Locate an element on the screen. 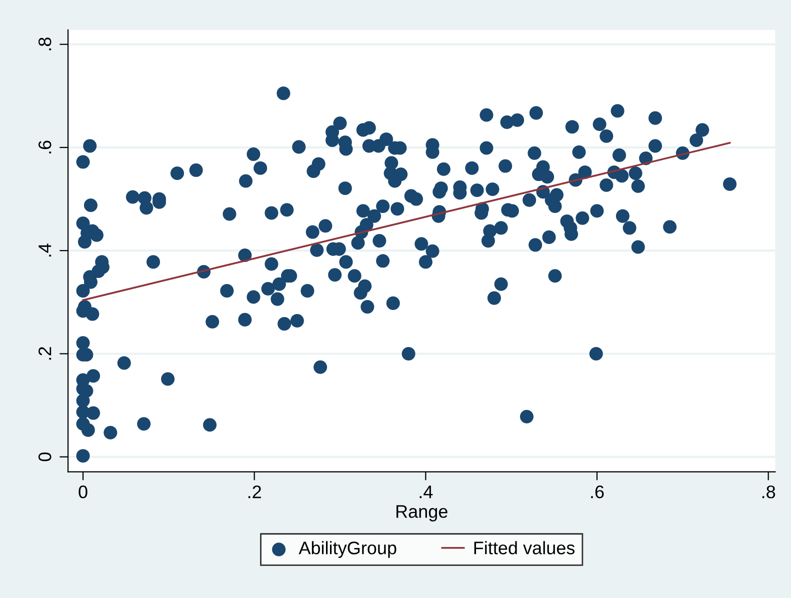 The image size is (791, 598). y-tick-label: .8 is located at coordinates (45, 44).